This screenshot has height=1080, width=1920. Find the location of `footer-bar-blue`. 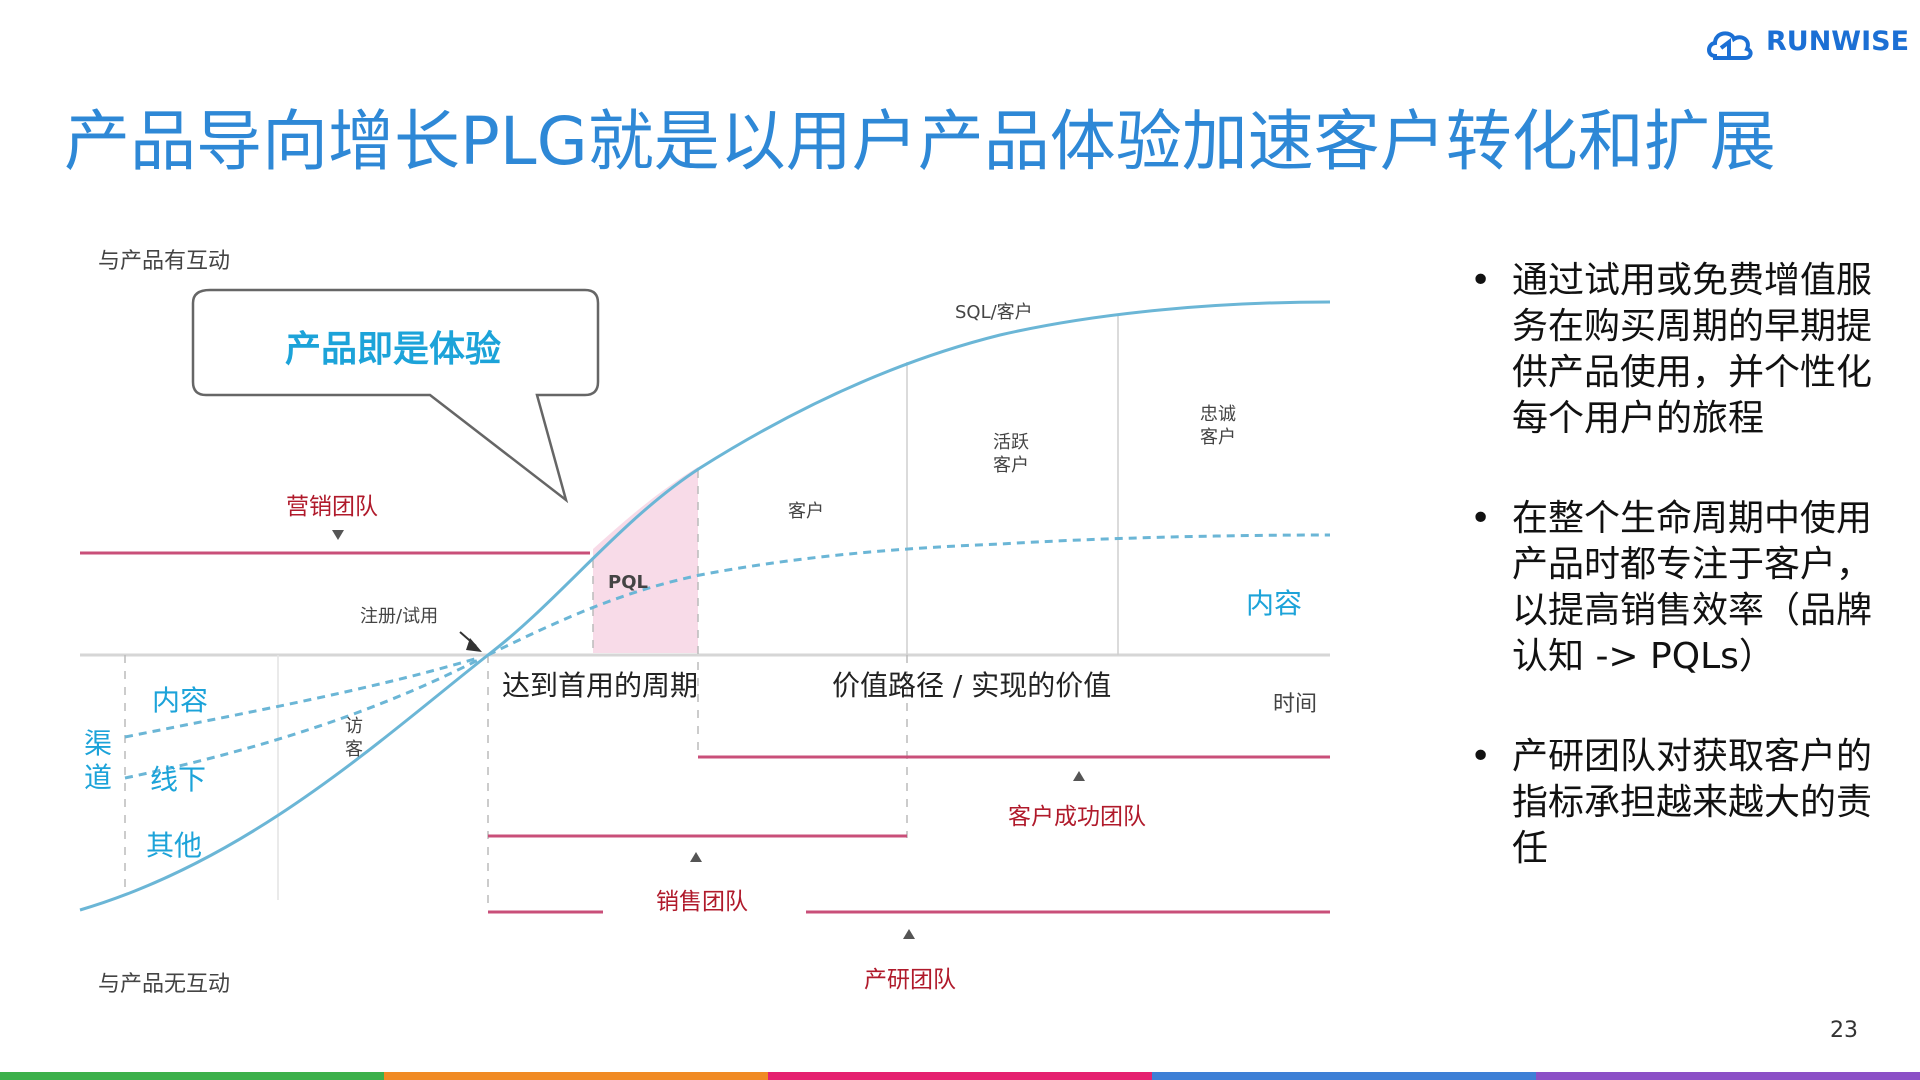

footer-bar-blue is located at coordinates (1344, 1076).